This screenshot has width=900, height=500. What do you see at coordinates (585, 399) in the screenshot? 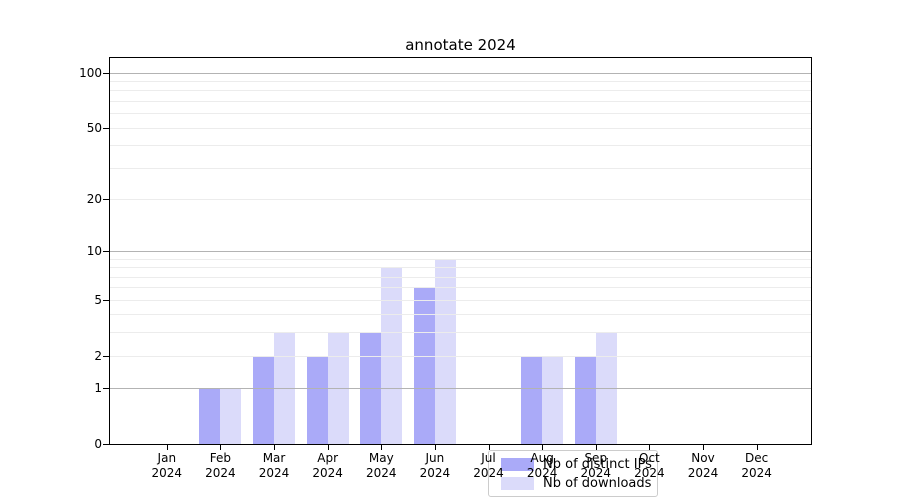
I see `bar-distinct-ips-sep` at bounding box center [585, 399].